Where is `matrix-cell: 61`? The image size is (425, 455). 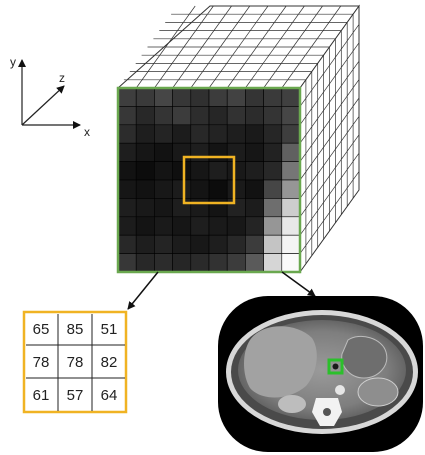 matrix-cell: 61 is located at coordinates (41, 395).